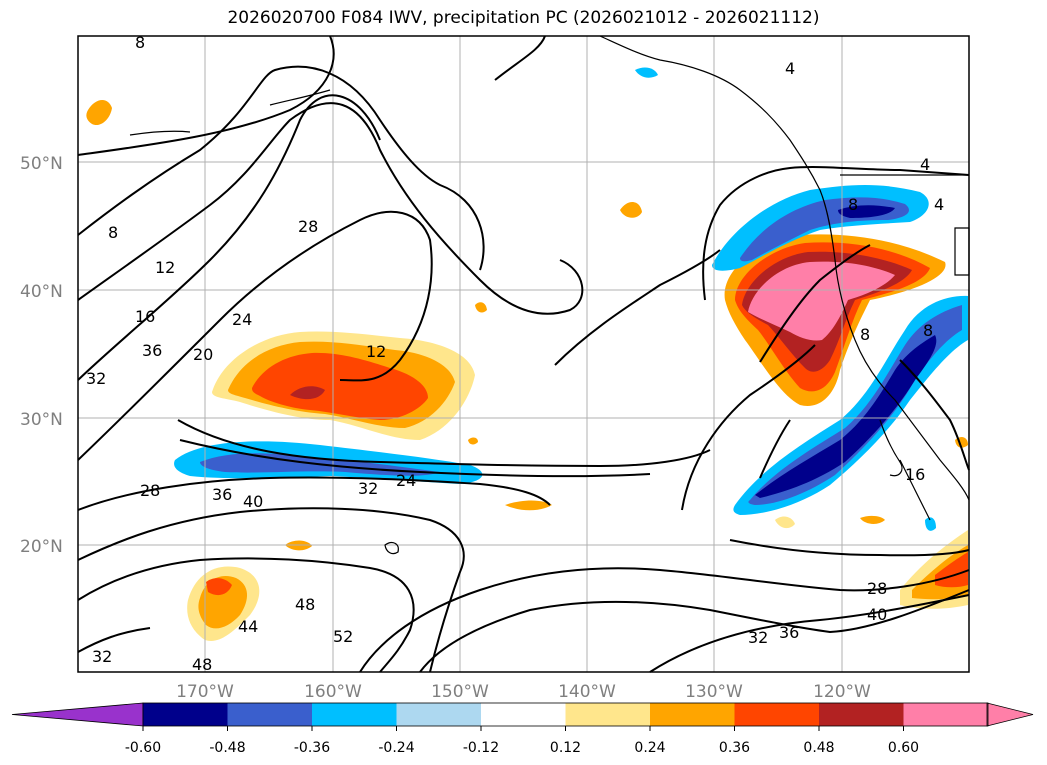 This screenshot has height=765, width=1047. Describe the element at coordinates (333, 692) in the screenshot. I see `lon-label: 160°W` at that location.